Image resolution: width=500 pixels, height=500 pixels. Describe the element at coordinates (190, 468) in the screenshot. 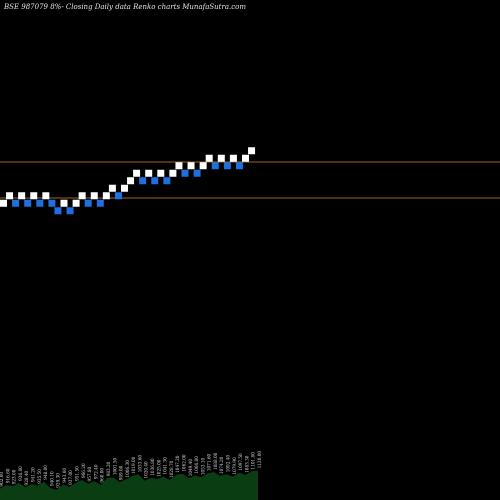

I see `volume-tick-label: 1049.40` at that location.